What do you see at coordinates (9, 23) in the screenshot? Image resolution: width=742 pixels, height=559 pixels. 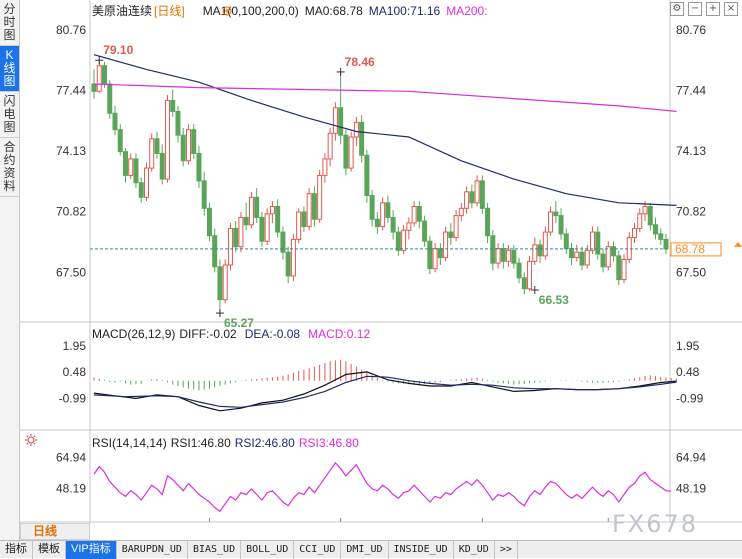 I see `sidebar-tab-0: 分时图` at bounding box center [9, 23].